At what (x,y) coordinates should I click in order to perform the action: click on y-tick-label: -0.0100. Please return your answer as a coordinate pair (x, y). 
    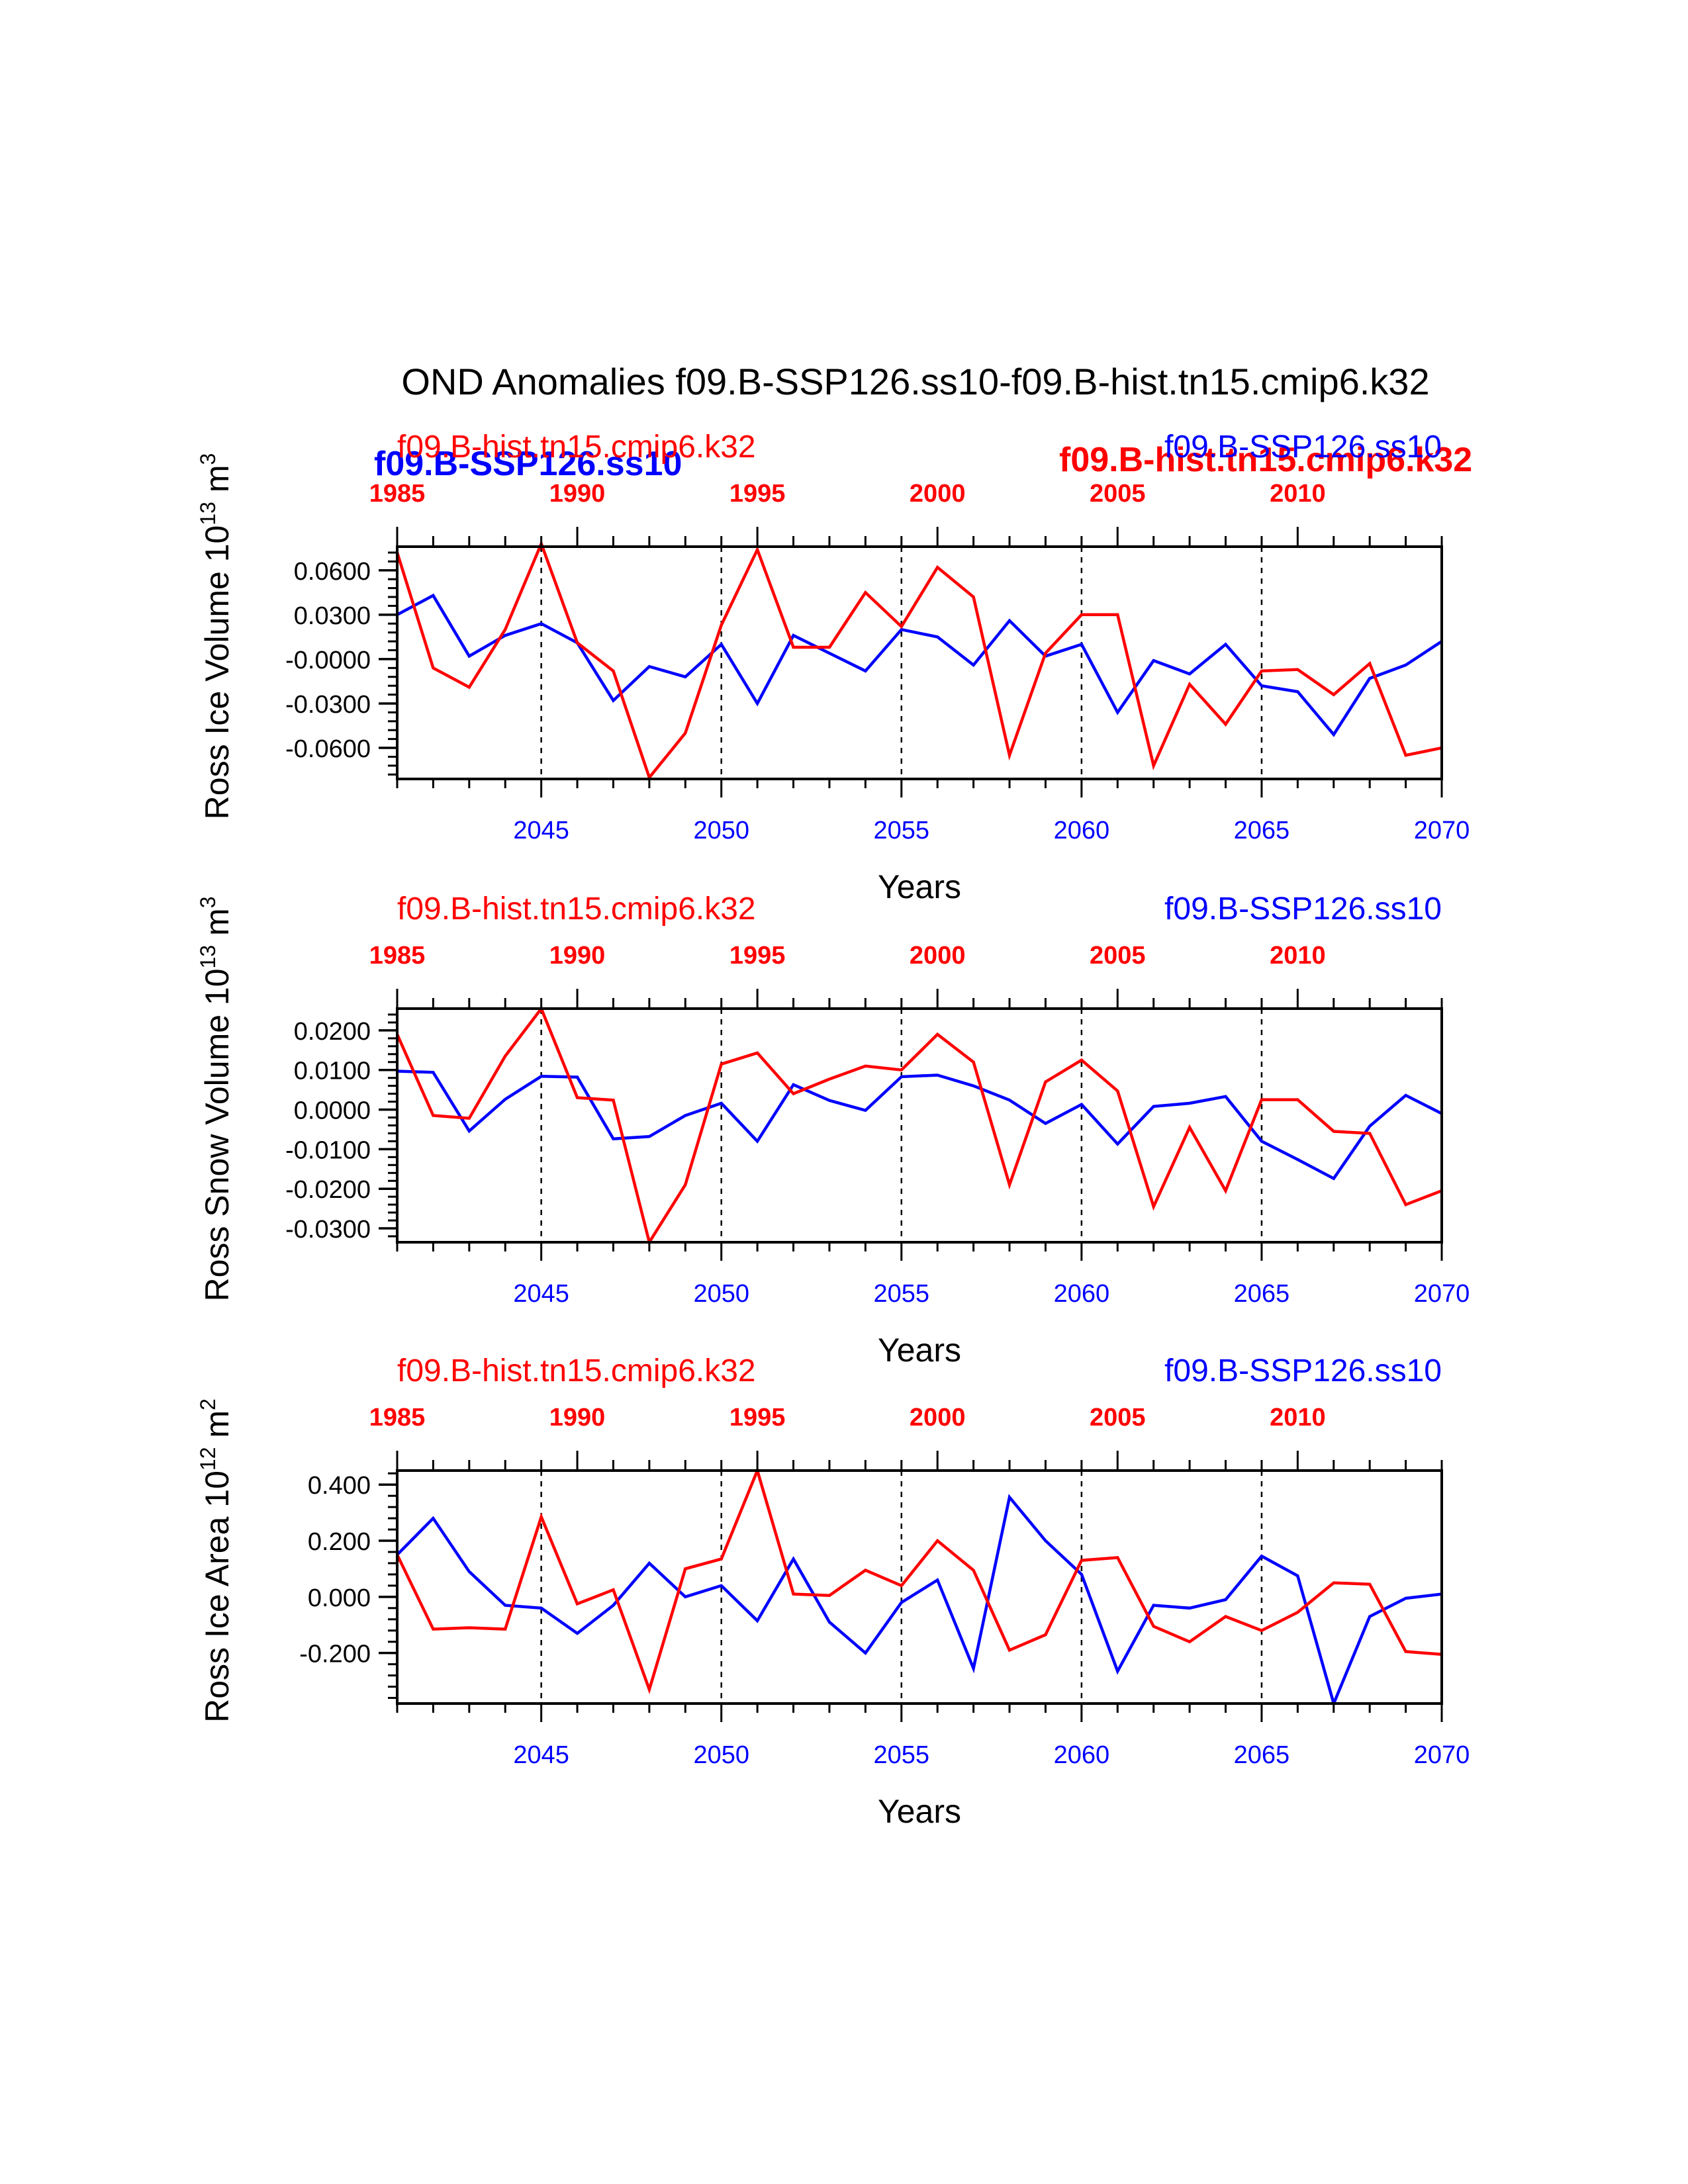
    Looking at the image, I should click on (328, 1150).